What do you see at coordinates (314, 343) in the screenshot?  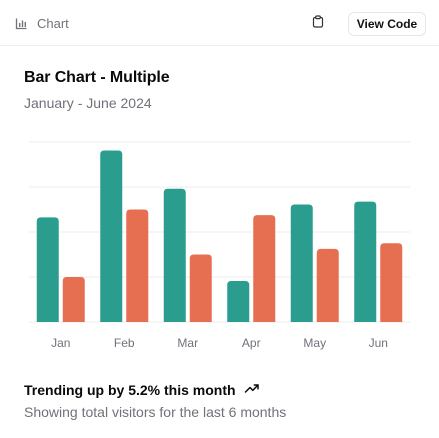 I see `x-tick-label: May` at bounding box center [314, 343].